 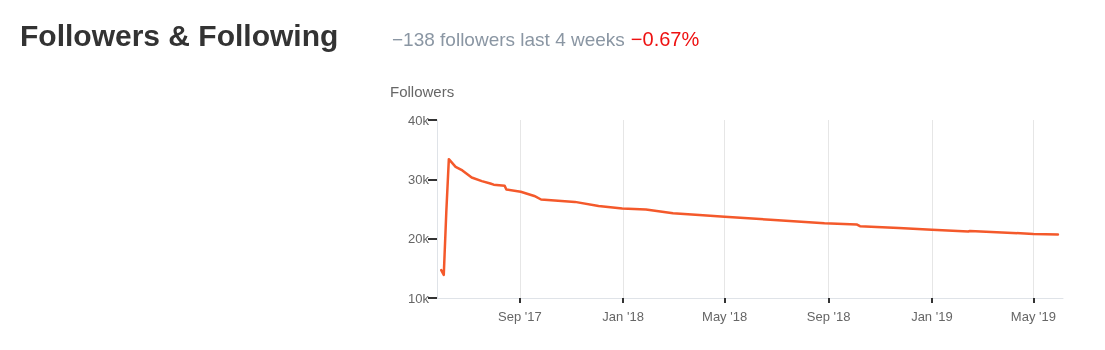 What do you see at coordinates (623, 316) in the screenshot?
I see `x-tick-label: Jan '18` at bounding box center [623, 316].